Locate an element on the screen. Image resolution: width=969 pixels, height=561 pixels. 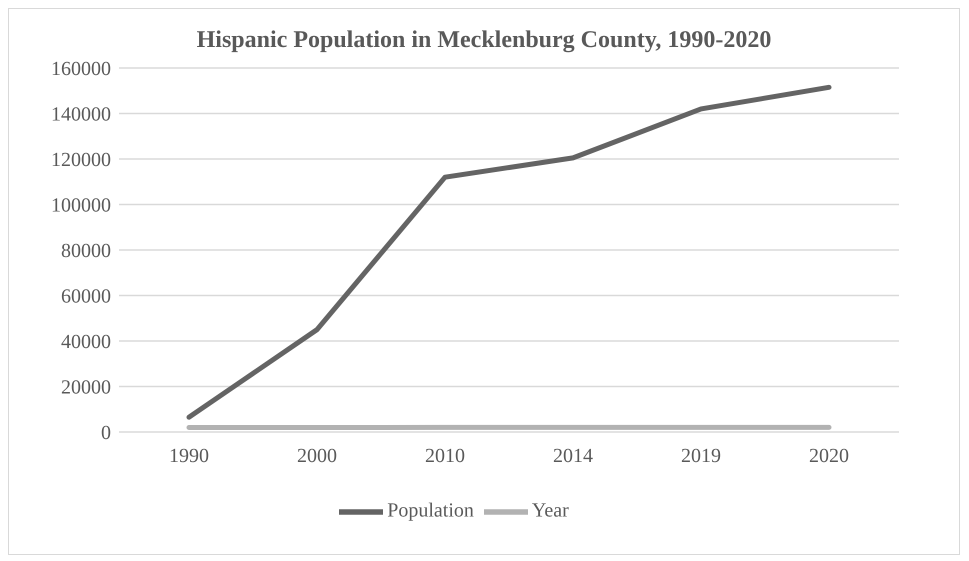
y-tick-label: 120000 is located at coordinates (81, 160).